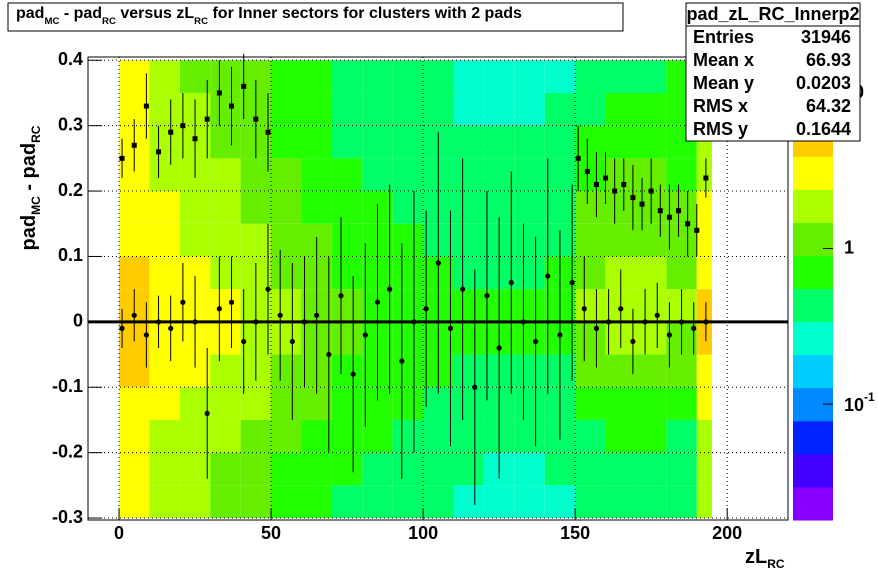  I want to click on stats-value: 0.1644, so click(823, 129).